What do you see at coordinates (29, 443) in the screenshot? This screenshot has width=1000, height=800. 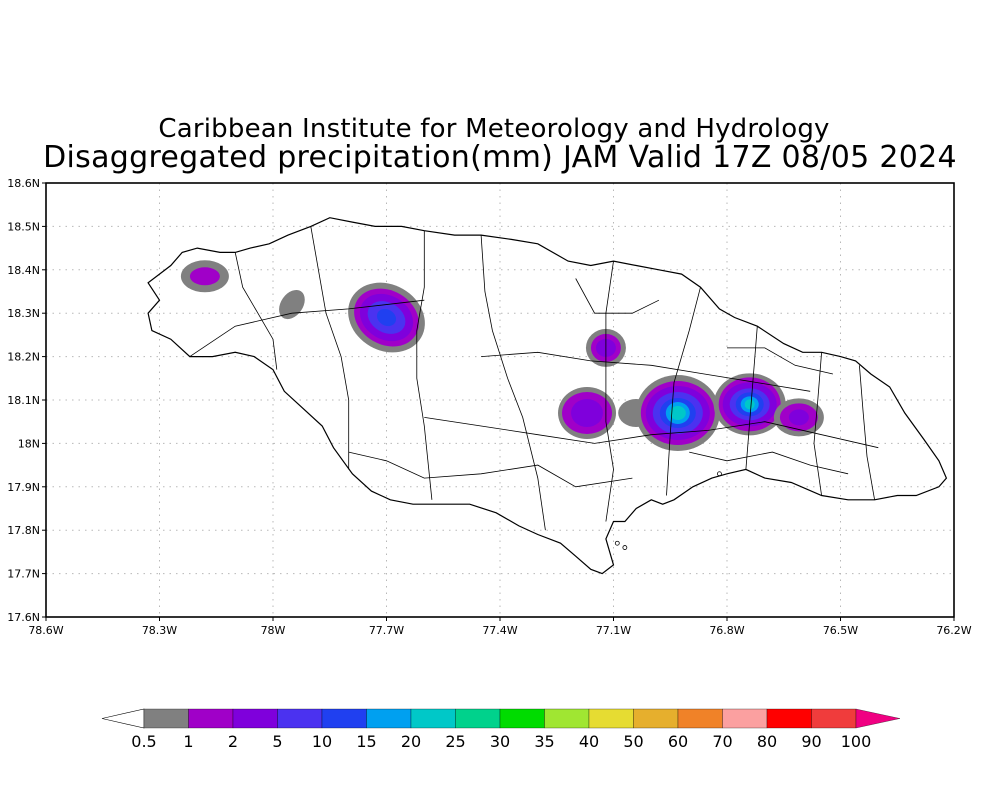 I see `lat-tick-label: 18N` at bounding box center [29, 443].